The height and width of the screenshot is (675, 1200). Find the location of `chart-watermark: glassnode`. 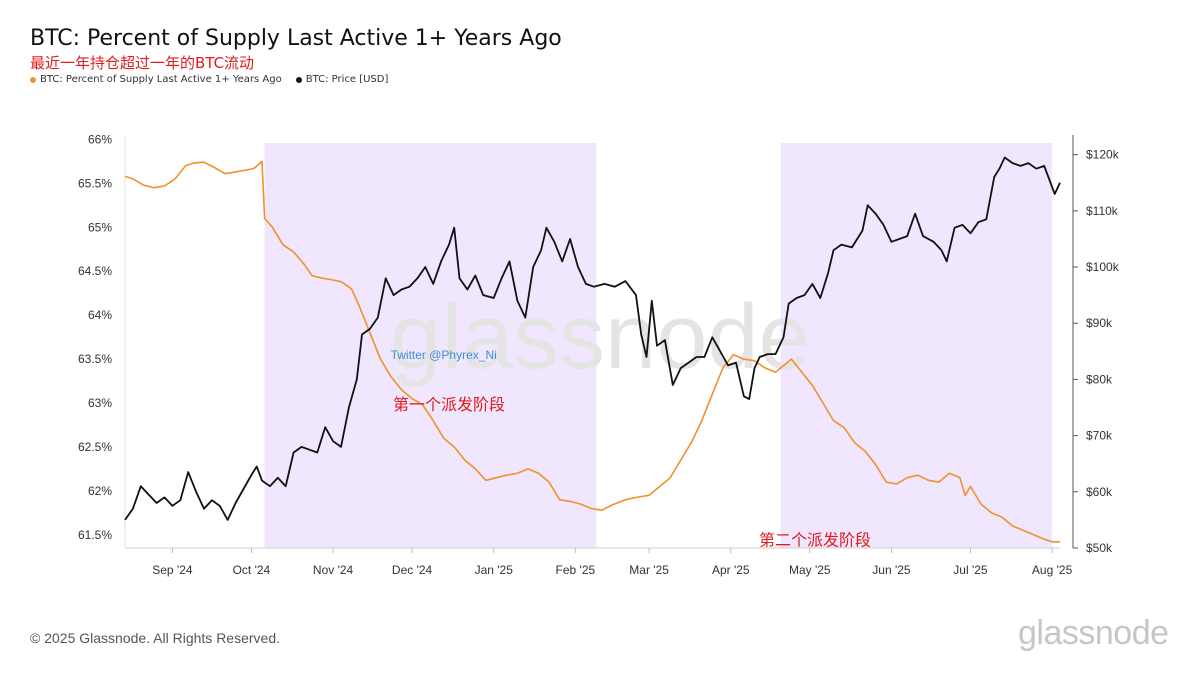

chart-watermark: glassnode is located at coordinates (599, 337).